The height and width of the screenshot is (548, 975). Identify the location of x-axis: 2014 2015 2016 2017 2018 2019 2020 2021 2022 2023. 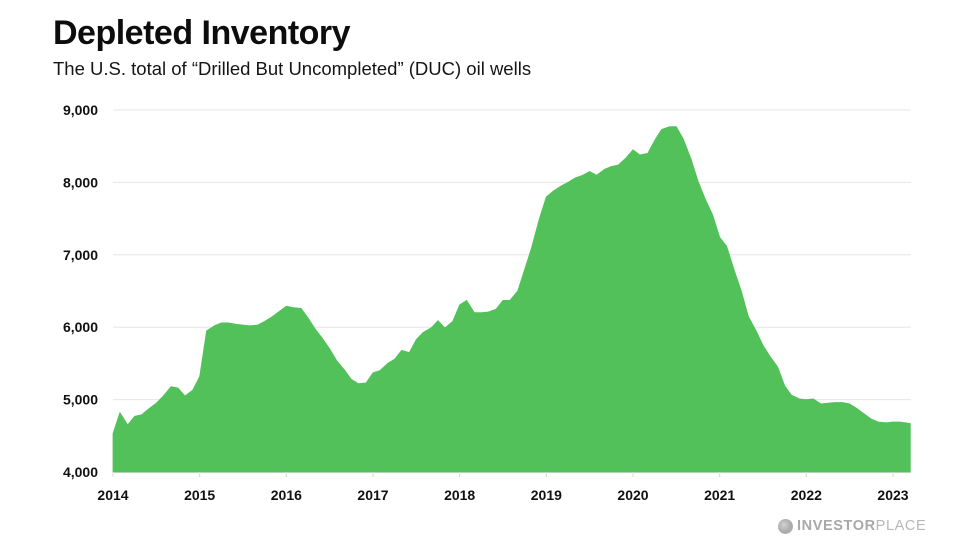
(502, 495).